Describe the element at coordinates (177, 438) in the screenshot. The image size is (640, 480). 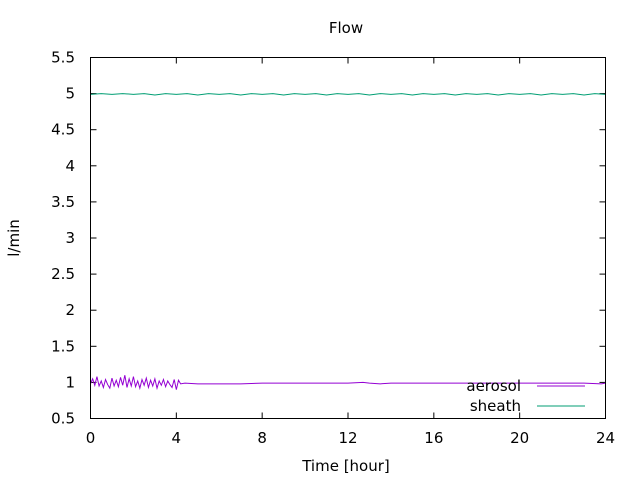
I see `x-tick-label: 4` at that location.